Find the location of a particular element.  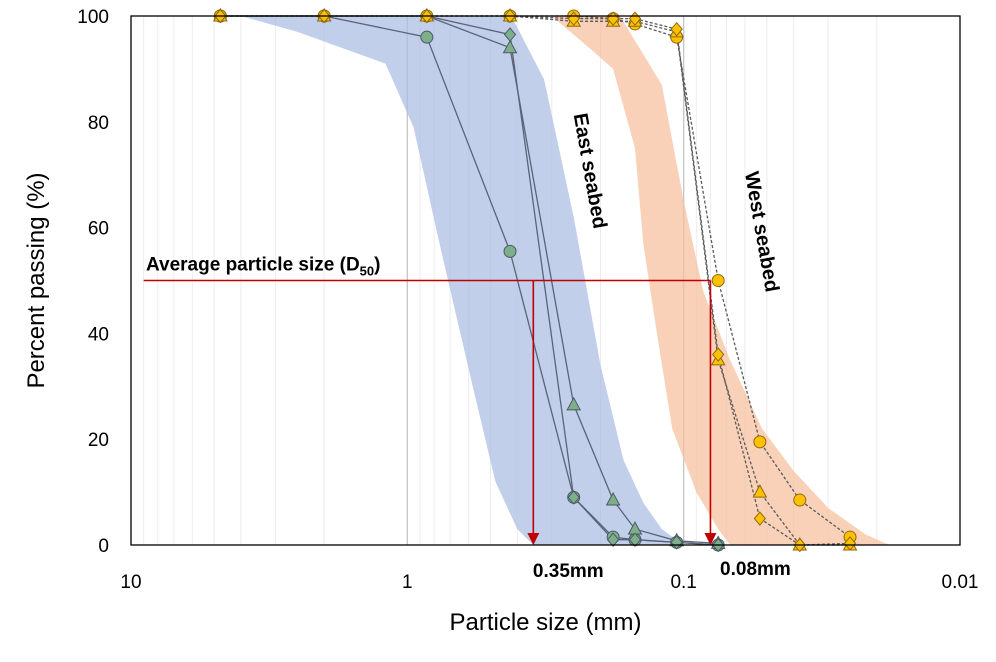

west-seabed-label: West seabed is located at coordinates (761, 232).